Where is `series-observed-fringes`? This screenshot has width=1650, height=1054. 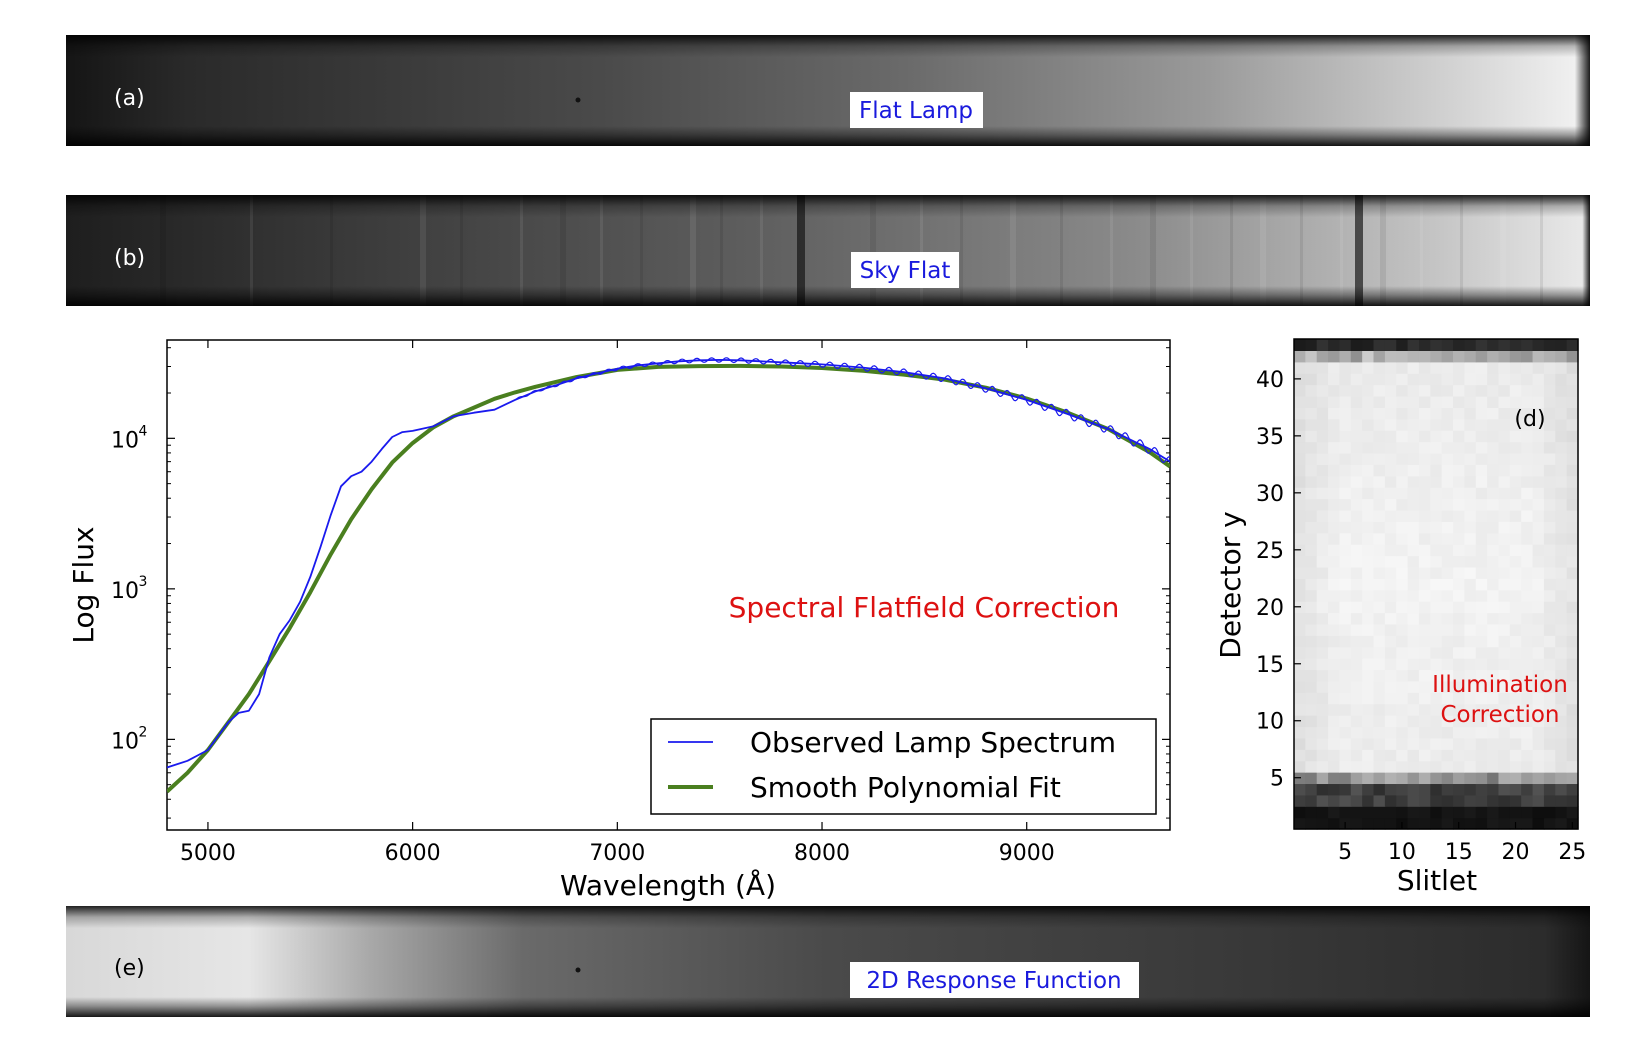 series-observed-fringes is located at coordinates (842, 410).